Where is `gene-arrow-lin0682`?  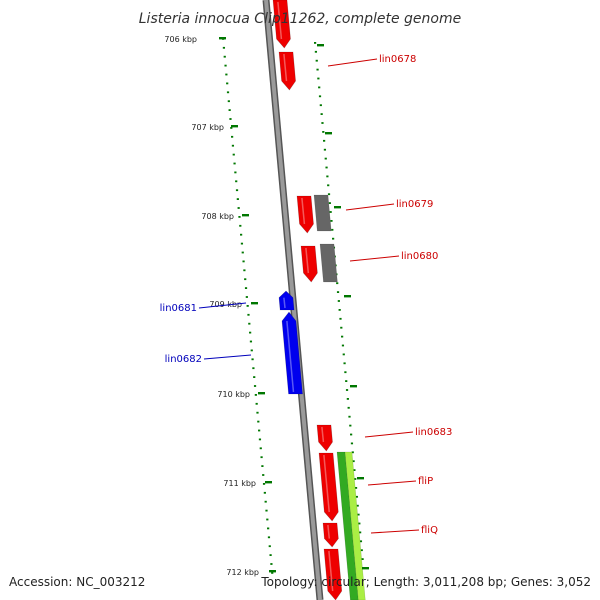 gene-arrow-lin0682 is located at coordinates (292, 353).